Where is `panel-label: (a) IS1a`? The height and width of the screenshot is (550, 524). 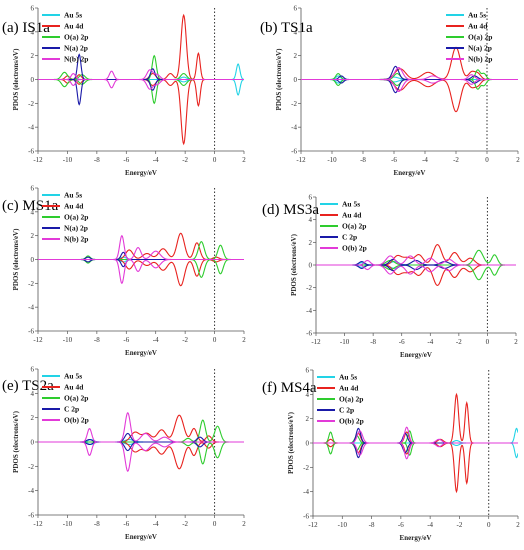 panel-label: (a) IS1a is located at coordinates (26, 28).